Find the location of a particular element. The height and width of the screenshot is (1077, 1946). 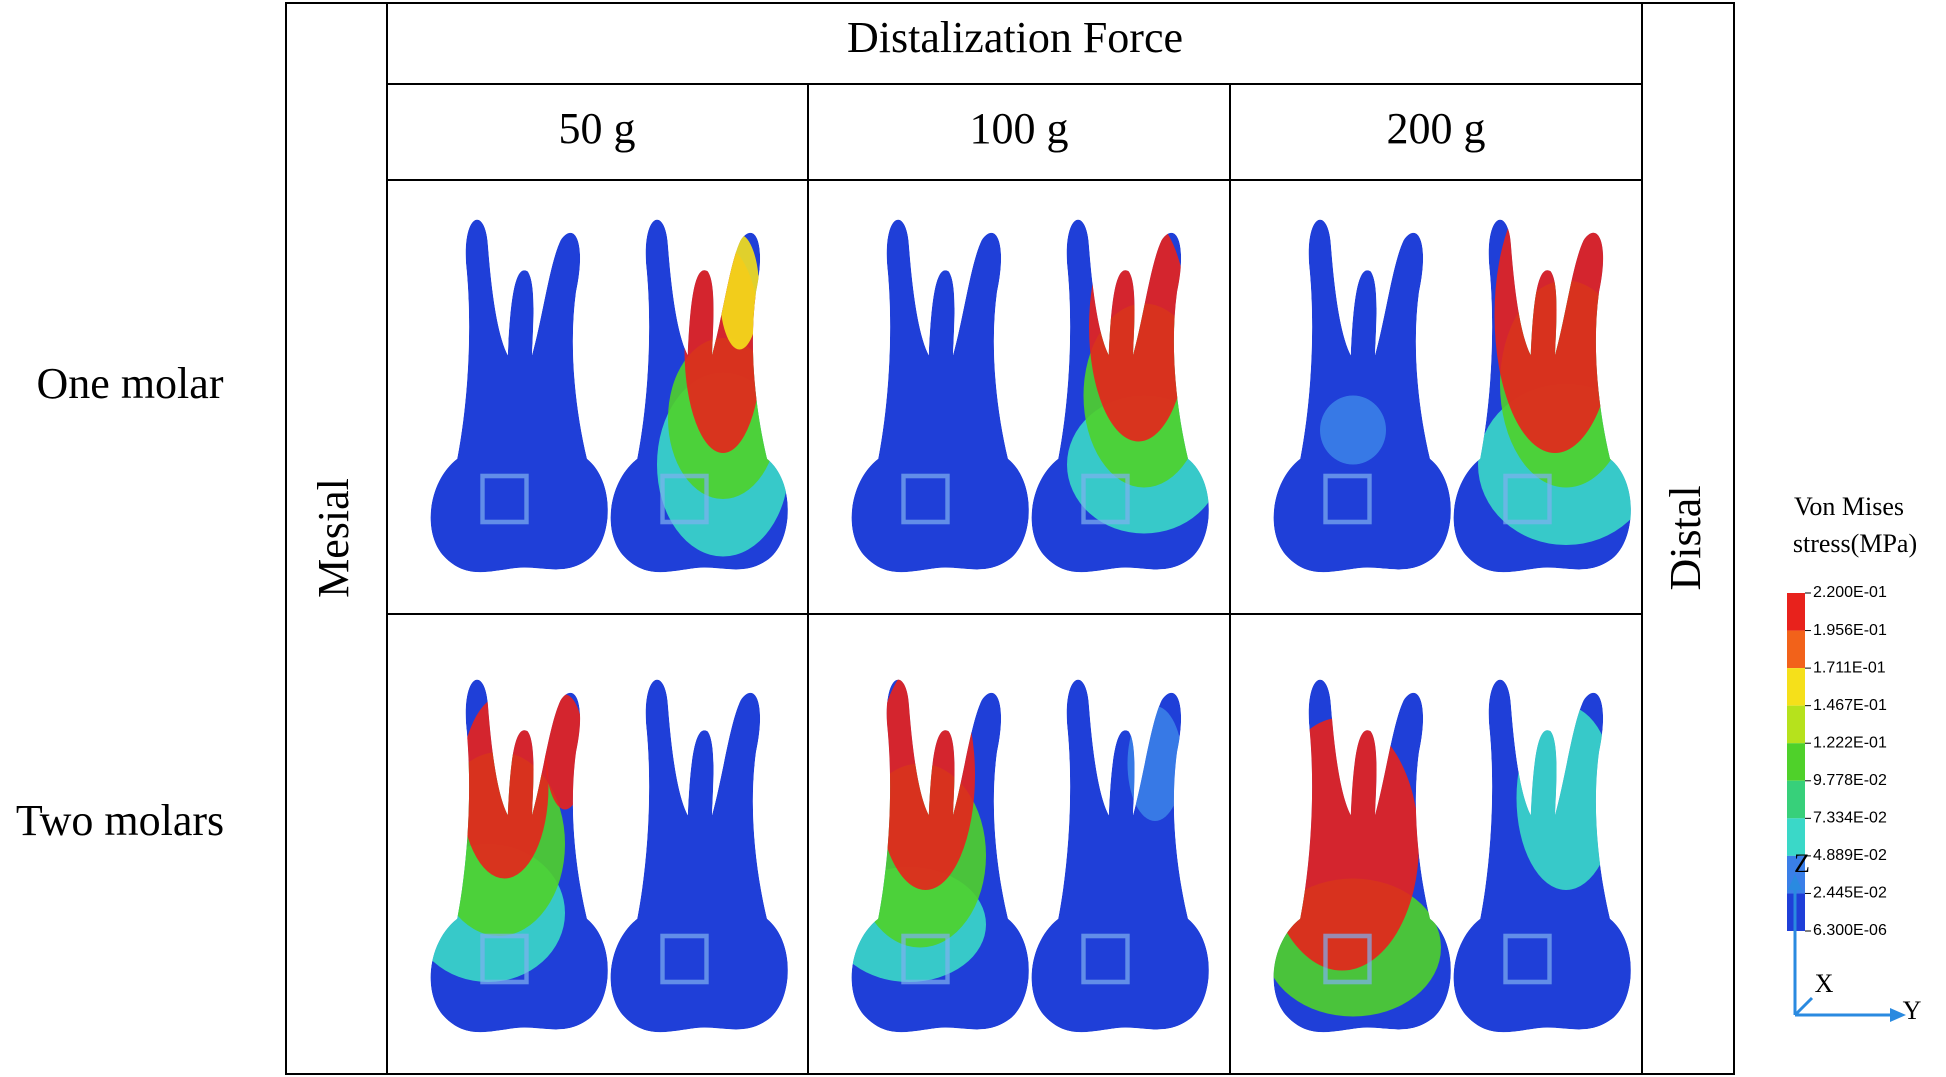

row-label: One molar is located at coordinates (130, 383).